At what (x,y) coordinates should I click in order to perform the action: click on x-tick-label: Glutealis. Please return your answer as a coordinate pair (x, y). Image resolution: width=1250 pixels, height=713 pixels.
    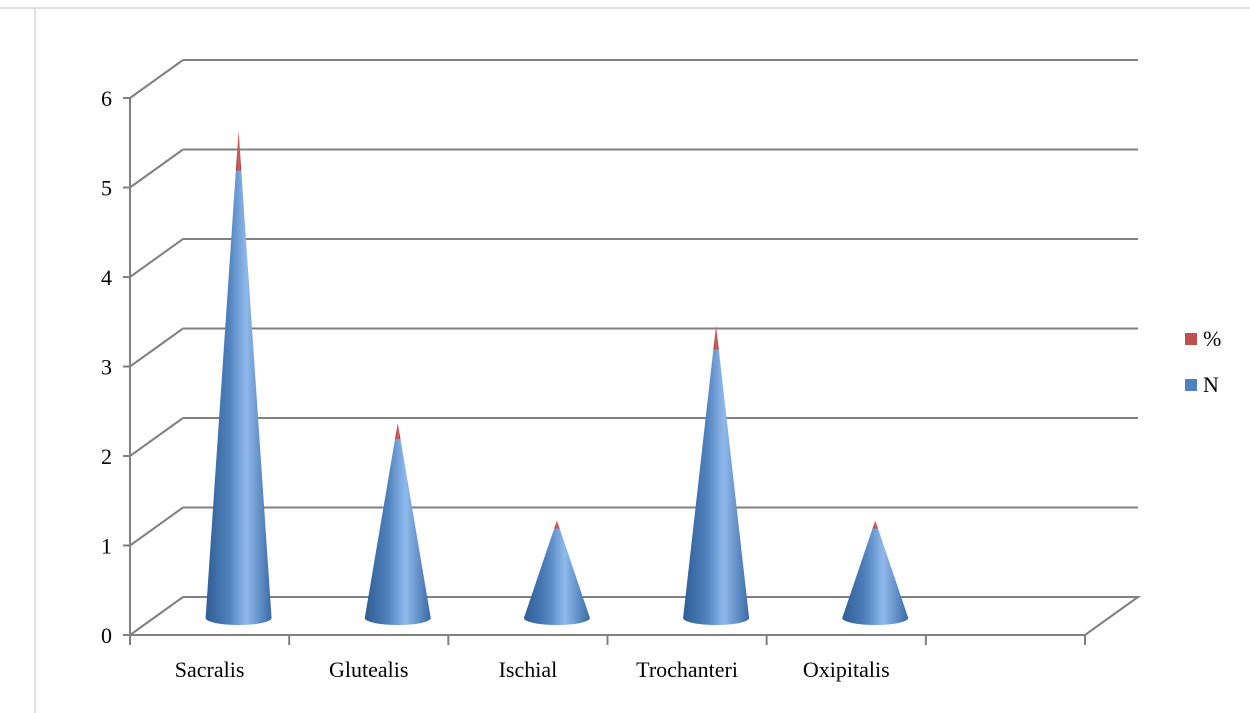
    Looking at the image, I should click on (368, 669).